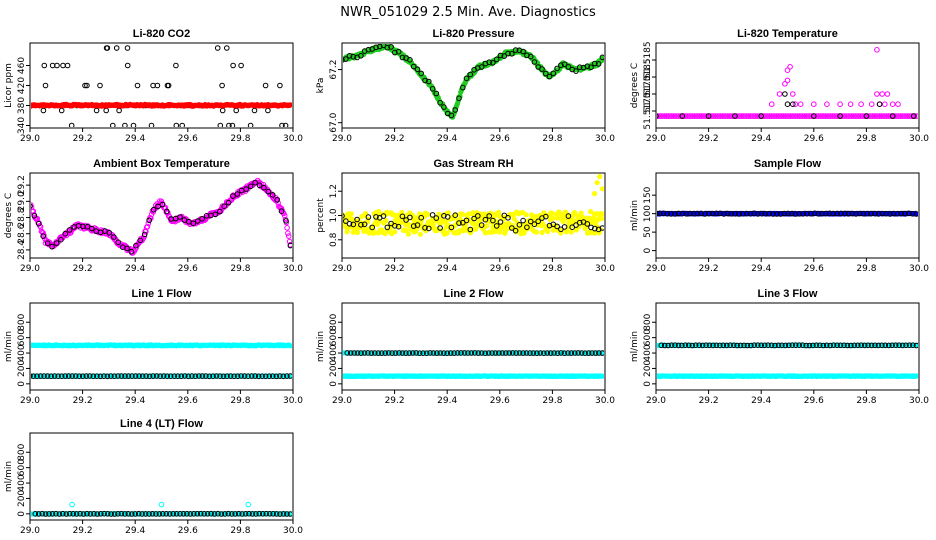 This screenshot has height=540, width=936. I want to click on y-tick-label: 800, so click(22, 321).